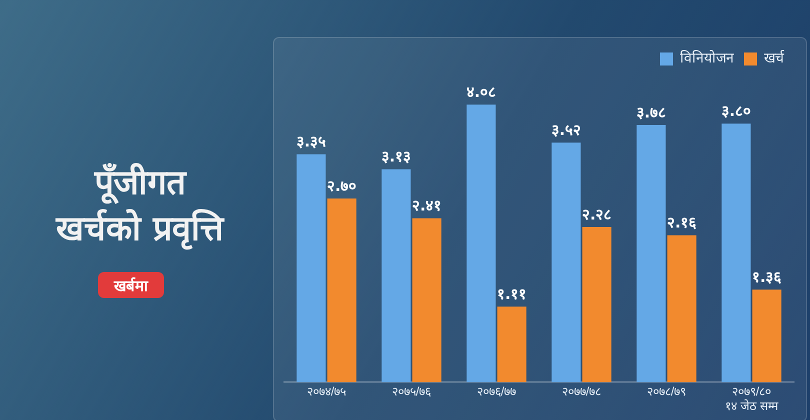  What do you see at coordinates (774, 58) in the screenshot?
I see `legend-label: खर्च` at bounding box center [774, 58].